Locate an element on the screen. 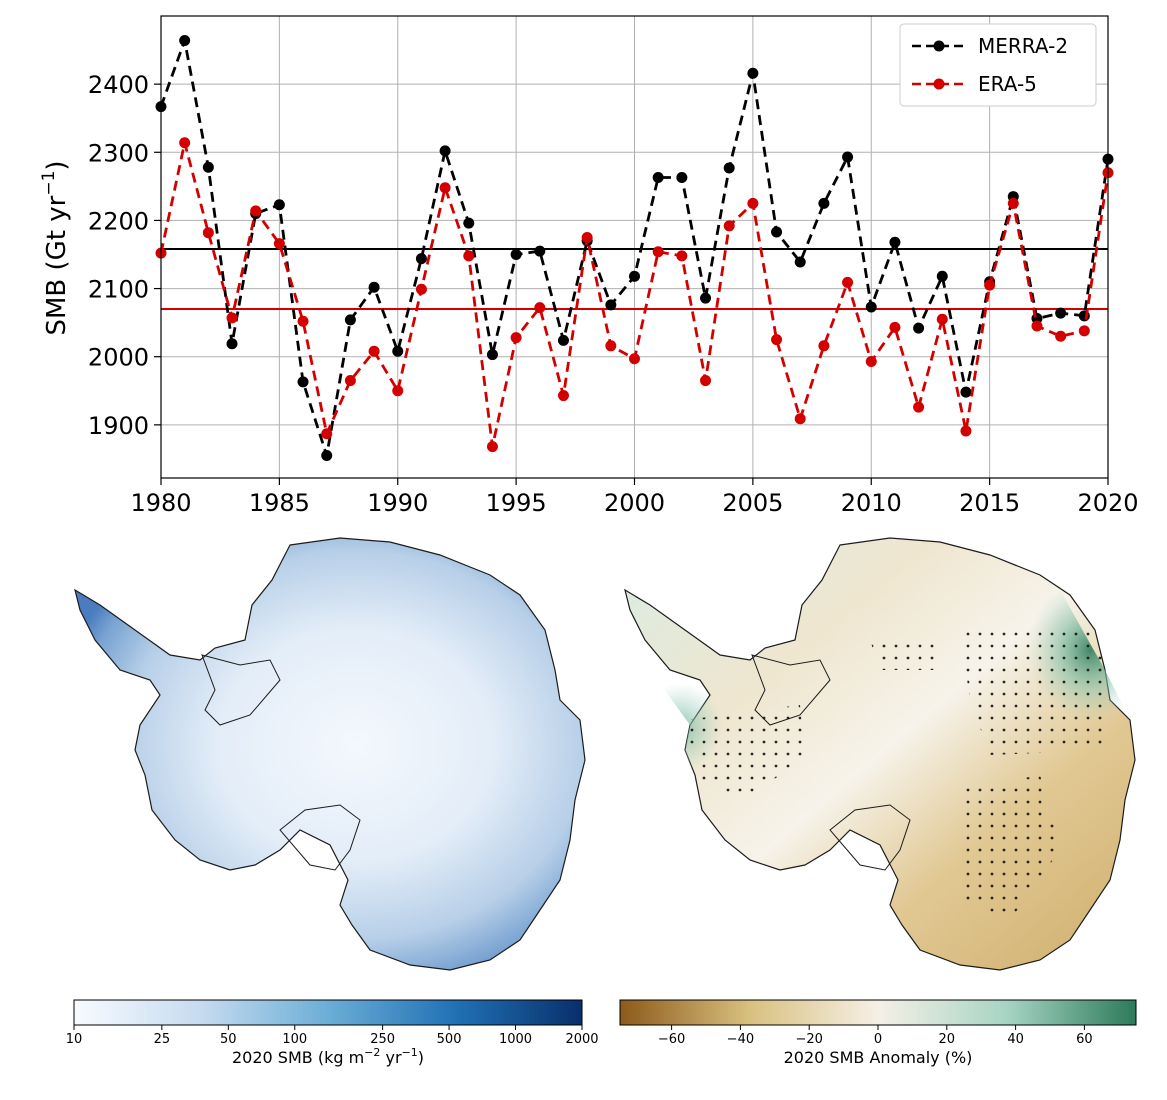 This screenshot has width=1167, height=1100. anomaly-colorbar: −60 −40 −20 0 20 40 60 2020 SMB Anomaly (%) is located at coordinates (878, 1033).